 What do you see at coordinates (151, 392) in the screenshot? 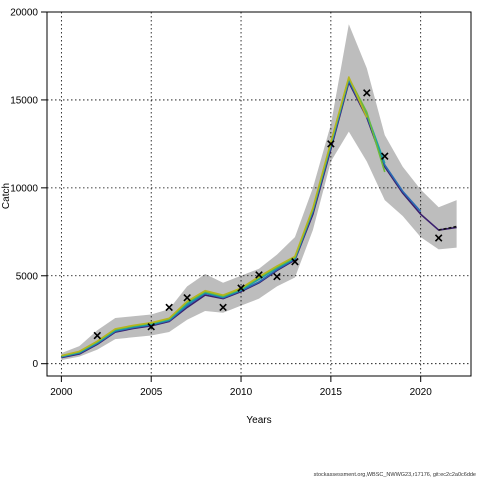
I see `x-tick-label: 2005` at bounding box center [151, 392].